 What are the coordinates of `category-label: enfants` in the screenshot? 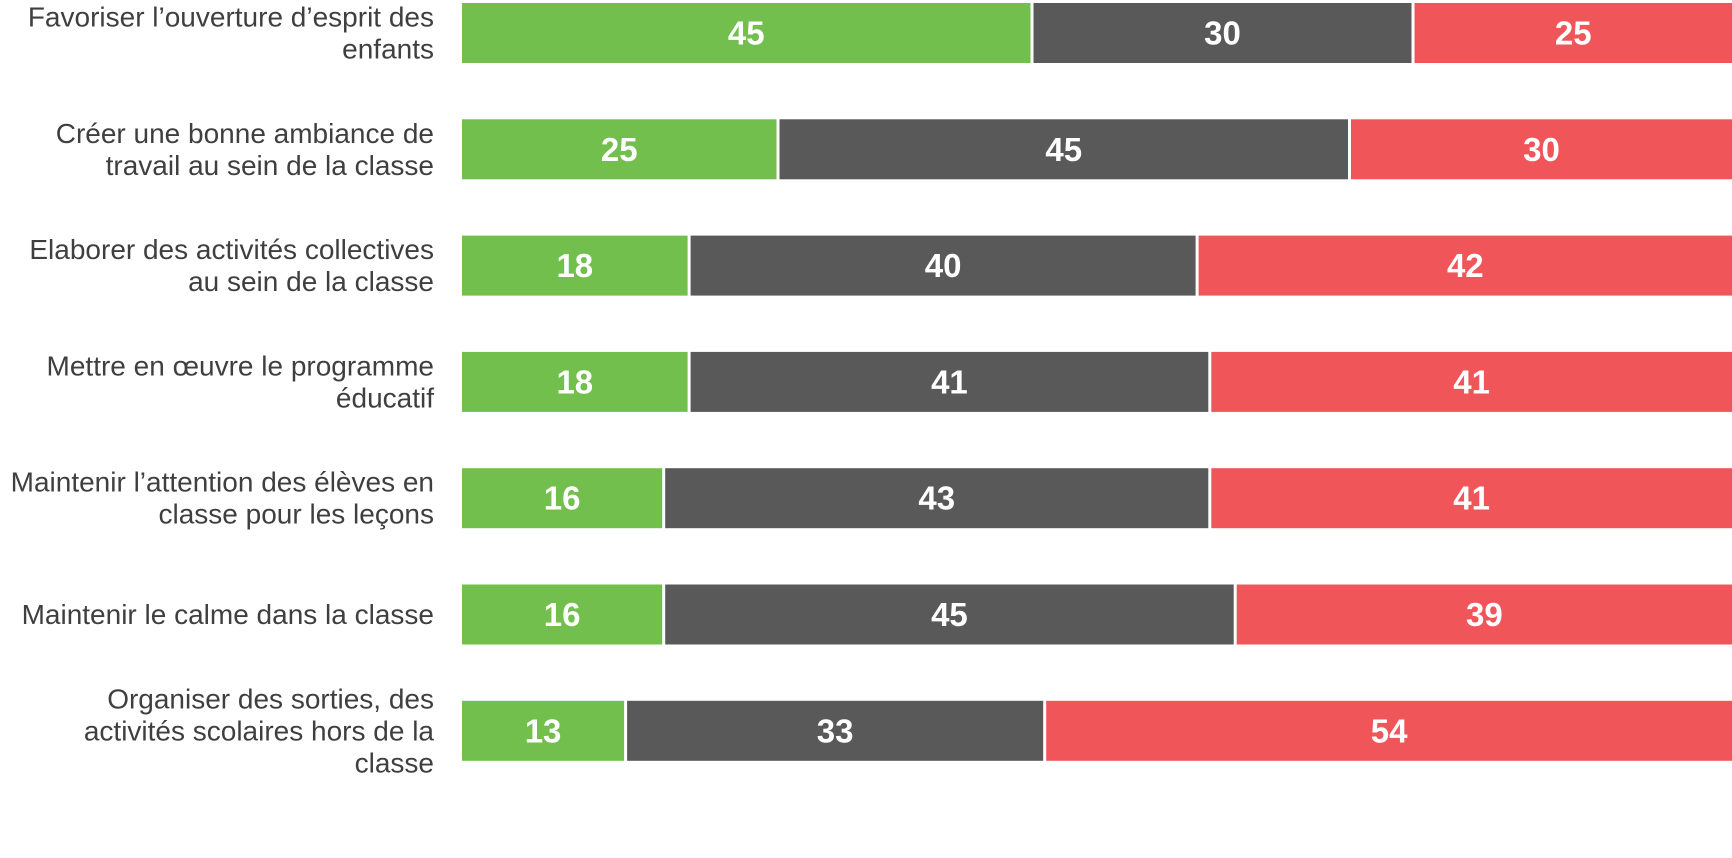 It's located at (388, 49).